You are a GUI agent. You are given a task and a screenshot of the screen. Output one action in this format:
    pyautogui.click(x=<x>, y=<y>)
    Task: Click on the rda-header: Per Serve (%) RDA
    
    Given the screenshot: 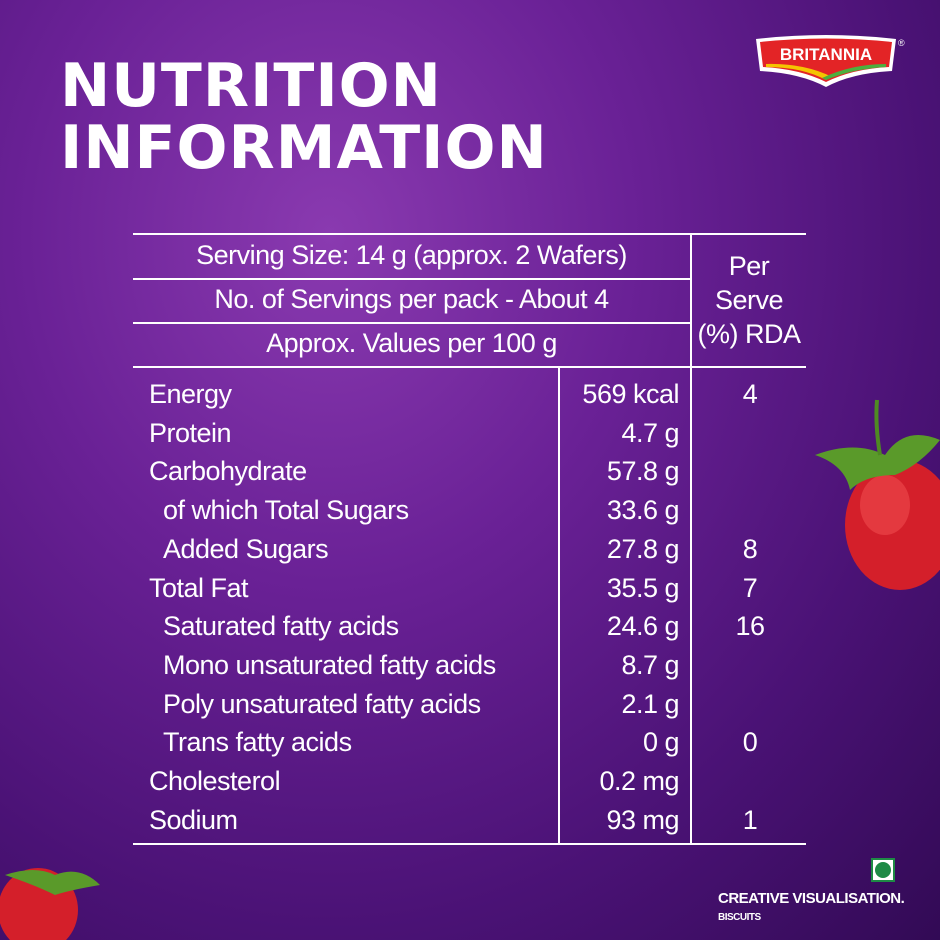 What is the action you would take?
    pyautogui.click(x=749, y=300)
    